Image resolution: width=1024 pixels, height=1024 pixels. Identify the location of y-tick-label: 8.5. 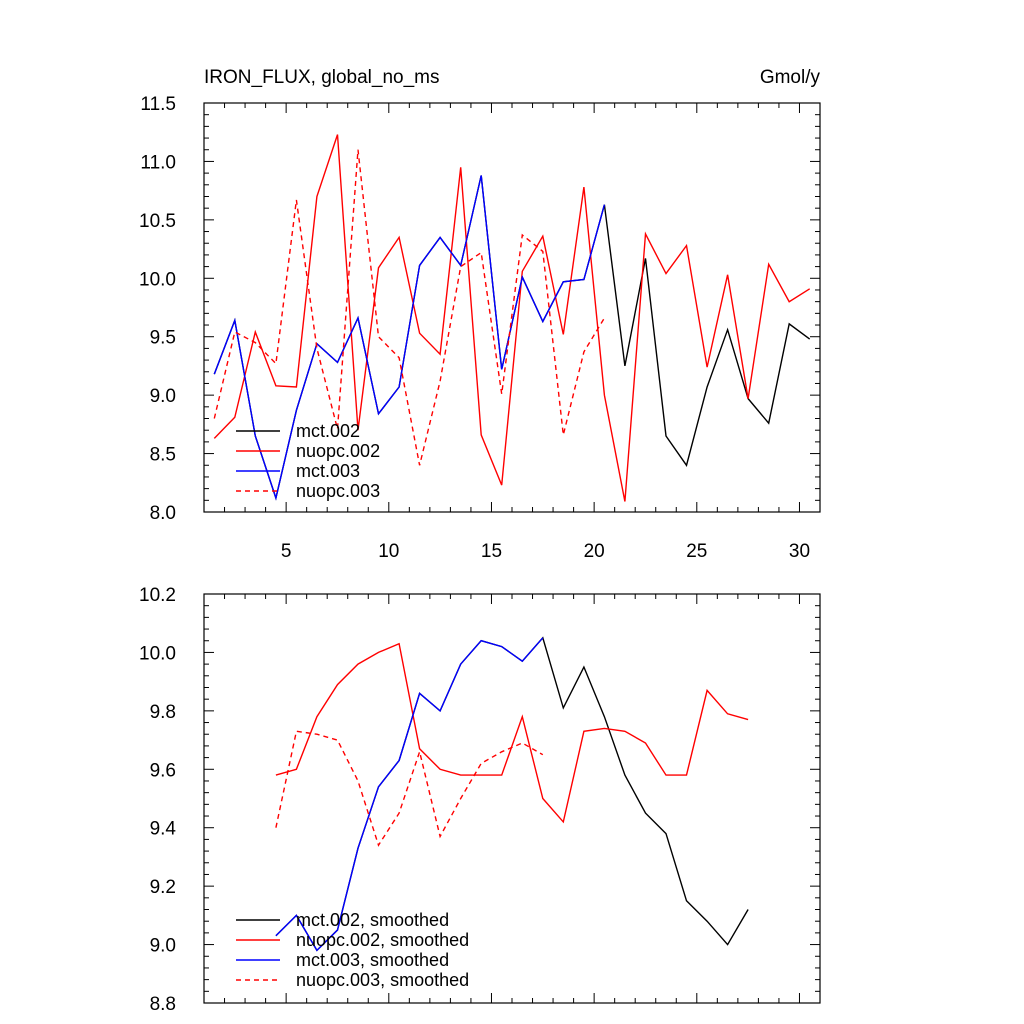
(163, 455).